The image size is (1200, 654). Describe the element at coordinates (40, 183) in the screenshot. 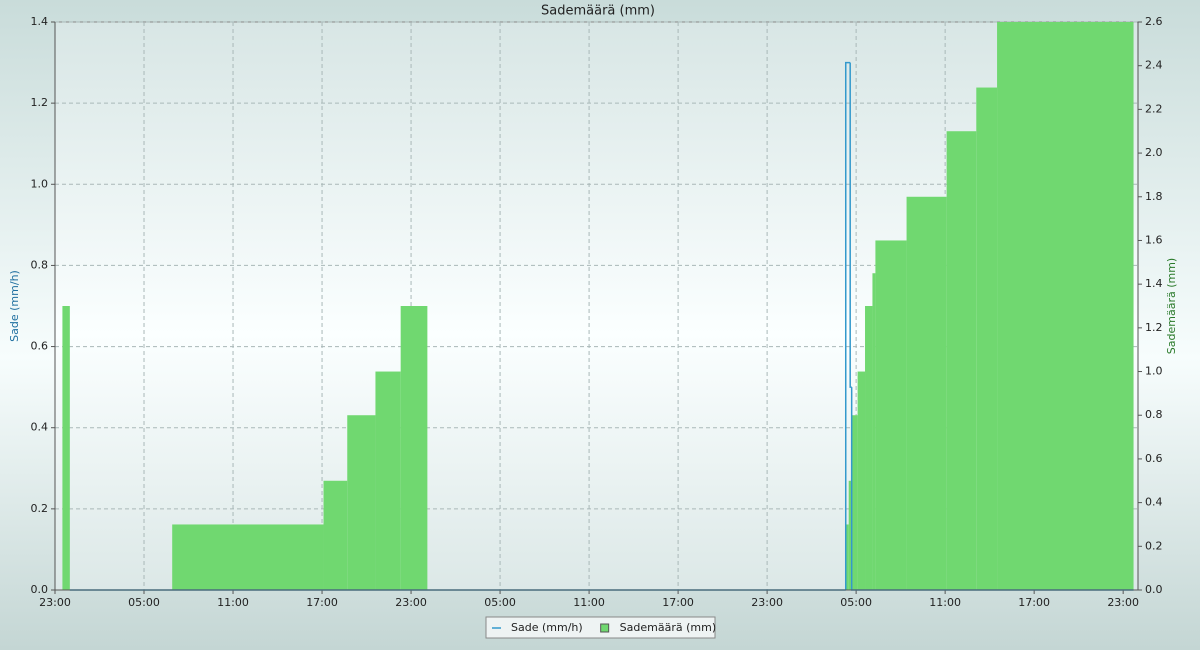

I see `y-tick-label: 1.0` at that location.